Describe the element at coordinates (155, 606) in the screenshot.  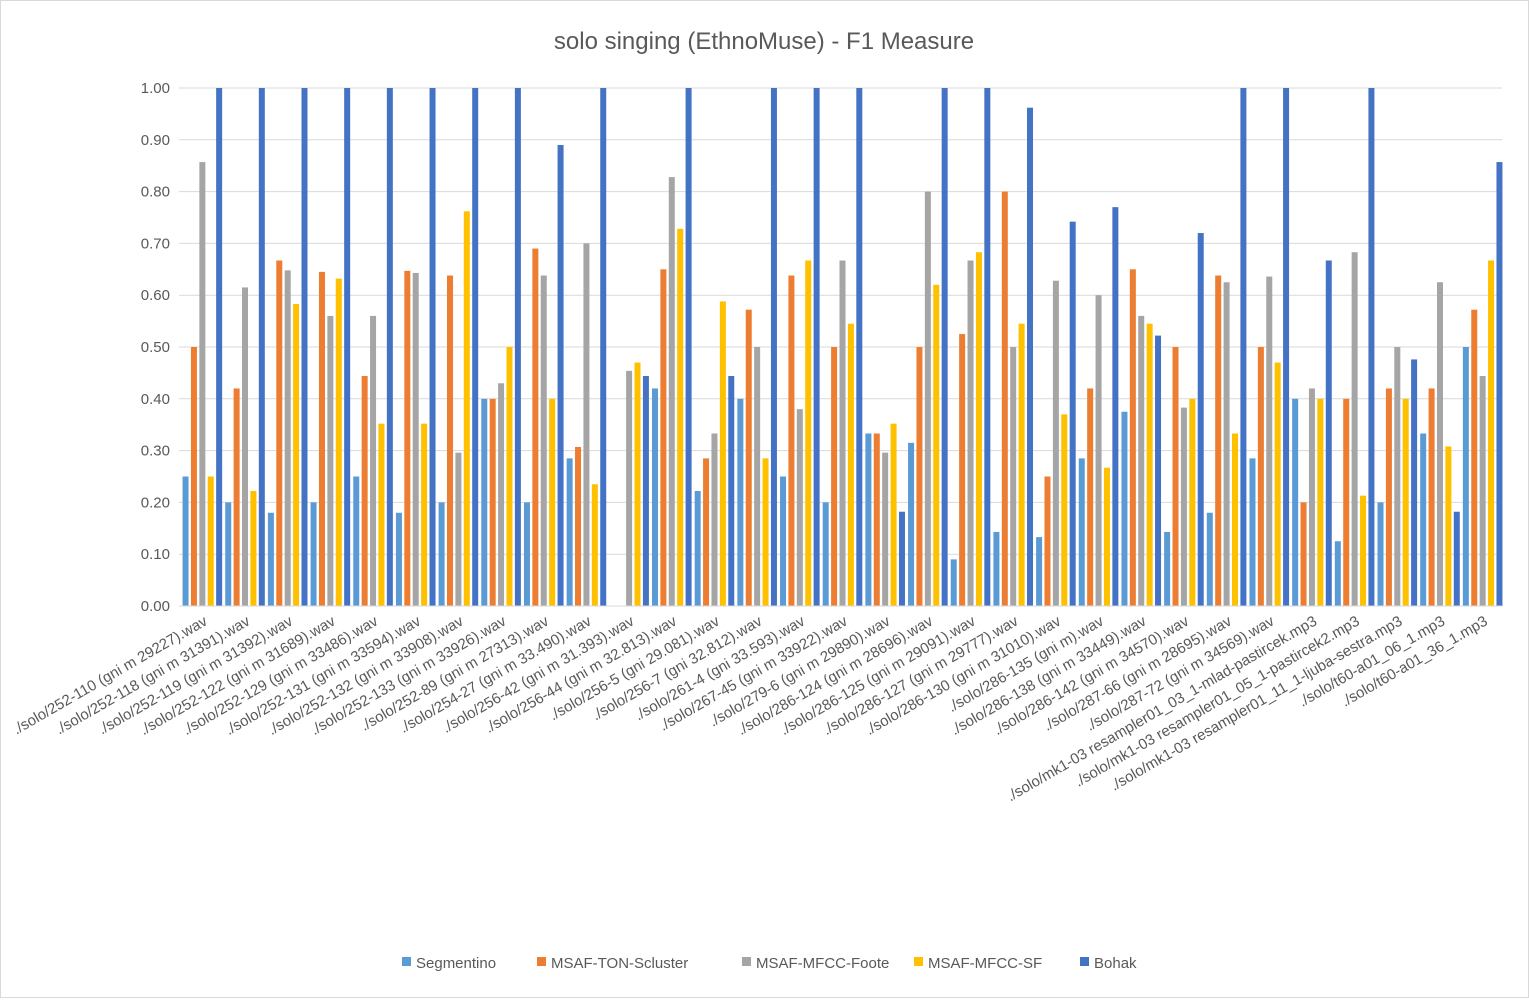
I see `y-tick-label: 0.00` at that location.